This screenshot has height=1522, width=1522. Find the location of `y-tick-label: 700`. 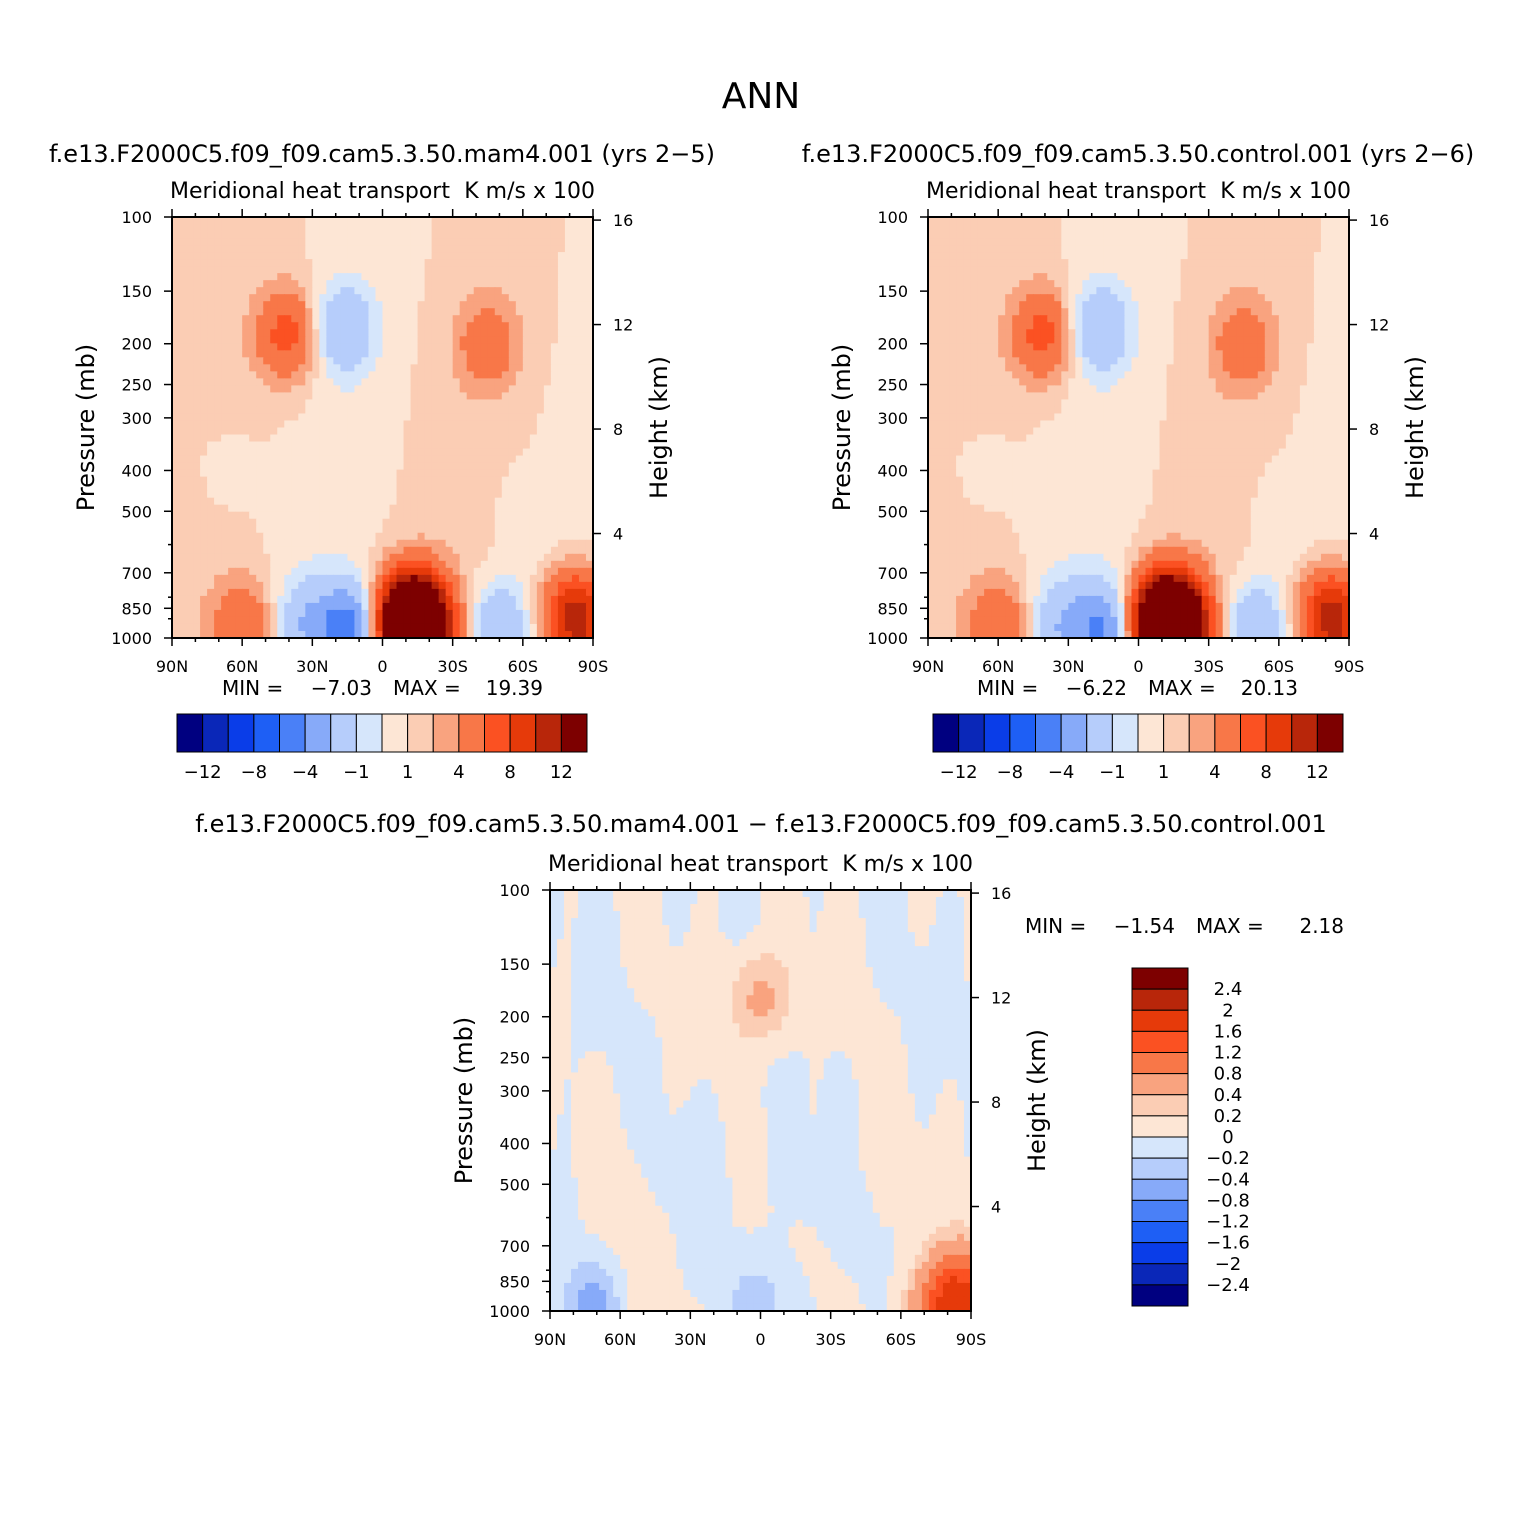

y-tick-label: 700 is located at coordinates (136, 573).